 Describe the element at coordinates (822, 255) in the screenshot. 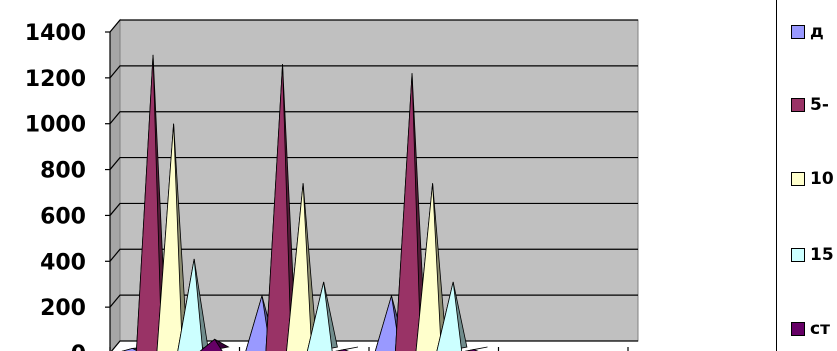

I see `legend-label: 15` at that location.